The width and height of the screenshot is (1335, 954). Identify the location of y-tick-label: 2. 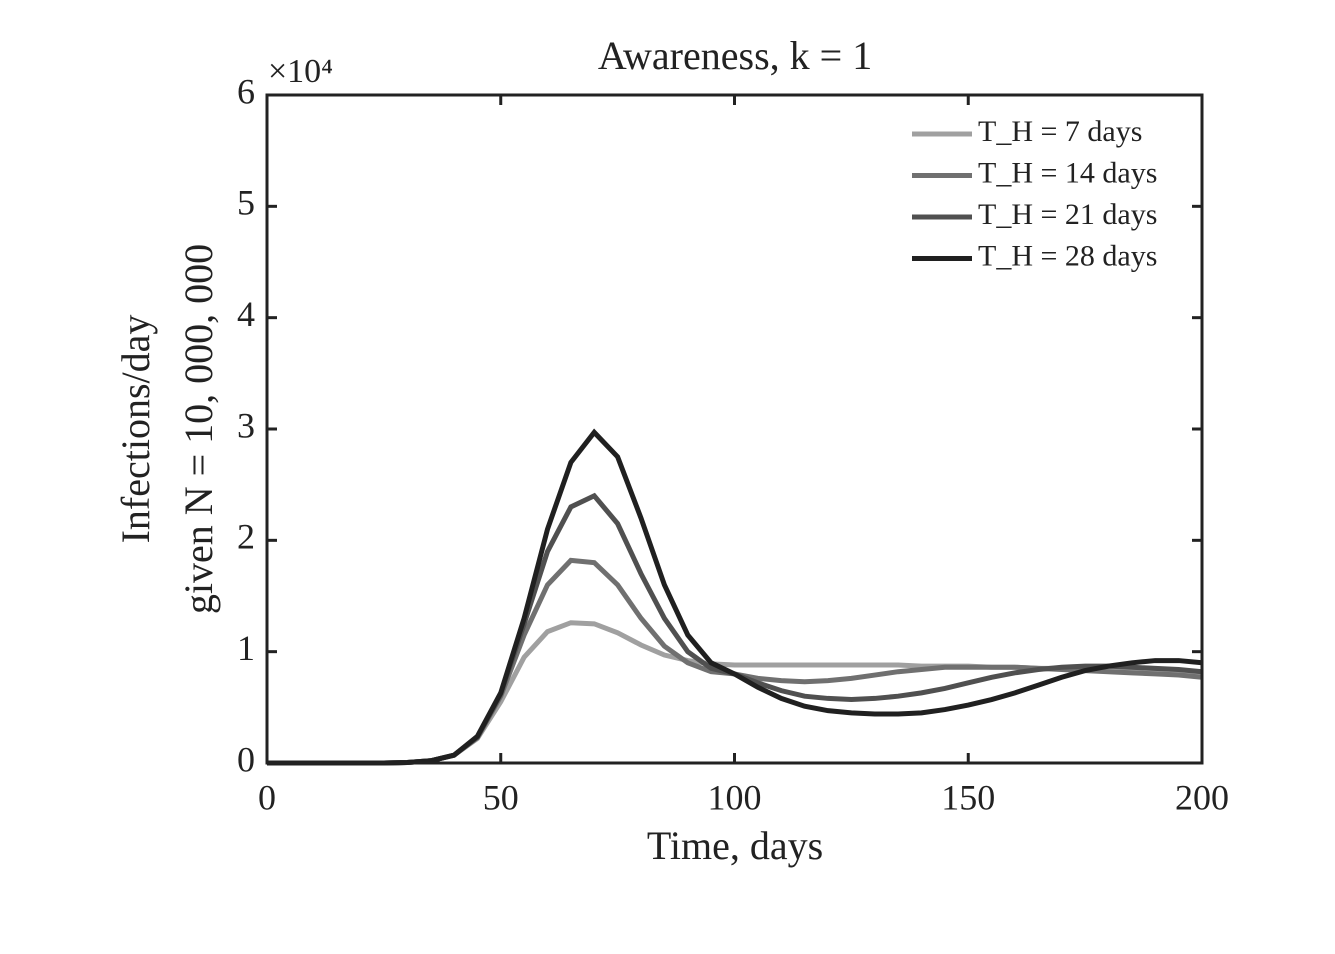
(246, 537).